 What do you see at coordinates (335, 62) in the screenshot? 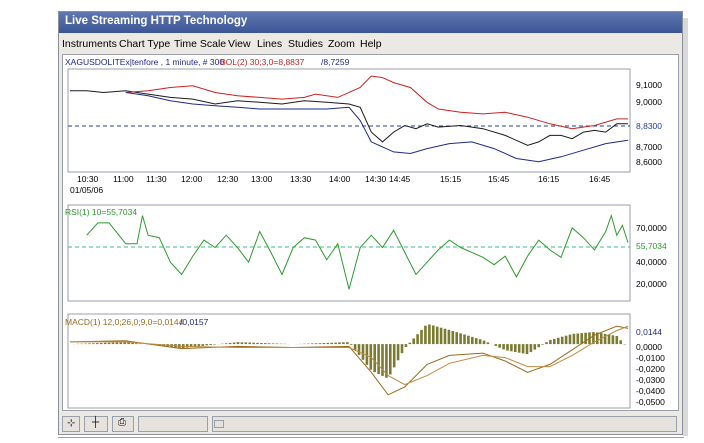
I see `price-indicator-text-2: /8,7259` at bounding box center [335, 62].